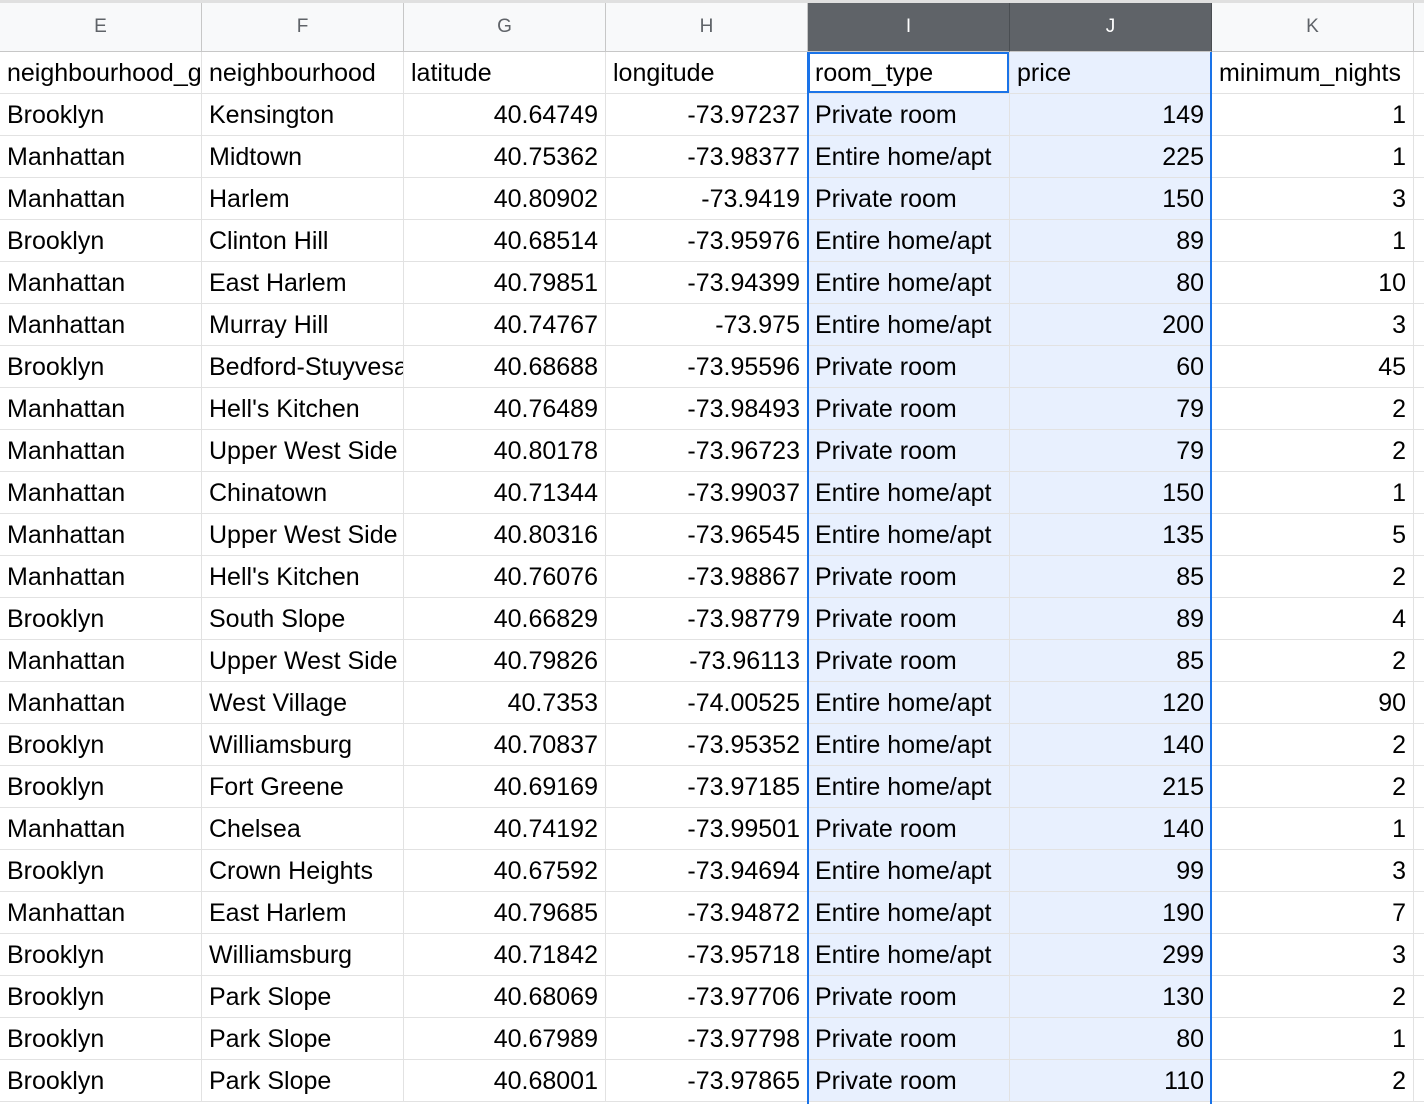  What do you see at coordinates (707, 115) in the screenshot?
I see `cell-h: -73.97237` at bounding box center [707, 115].